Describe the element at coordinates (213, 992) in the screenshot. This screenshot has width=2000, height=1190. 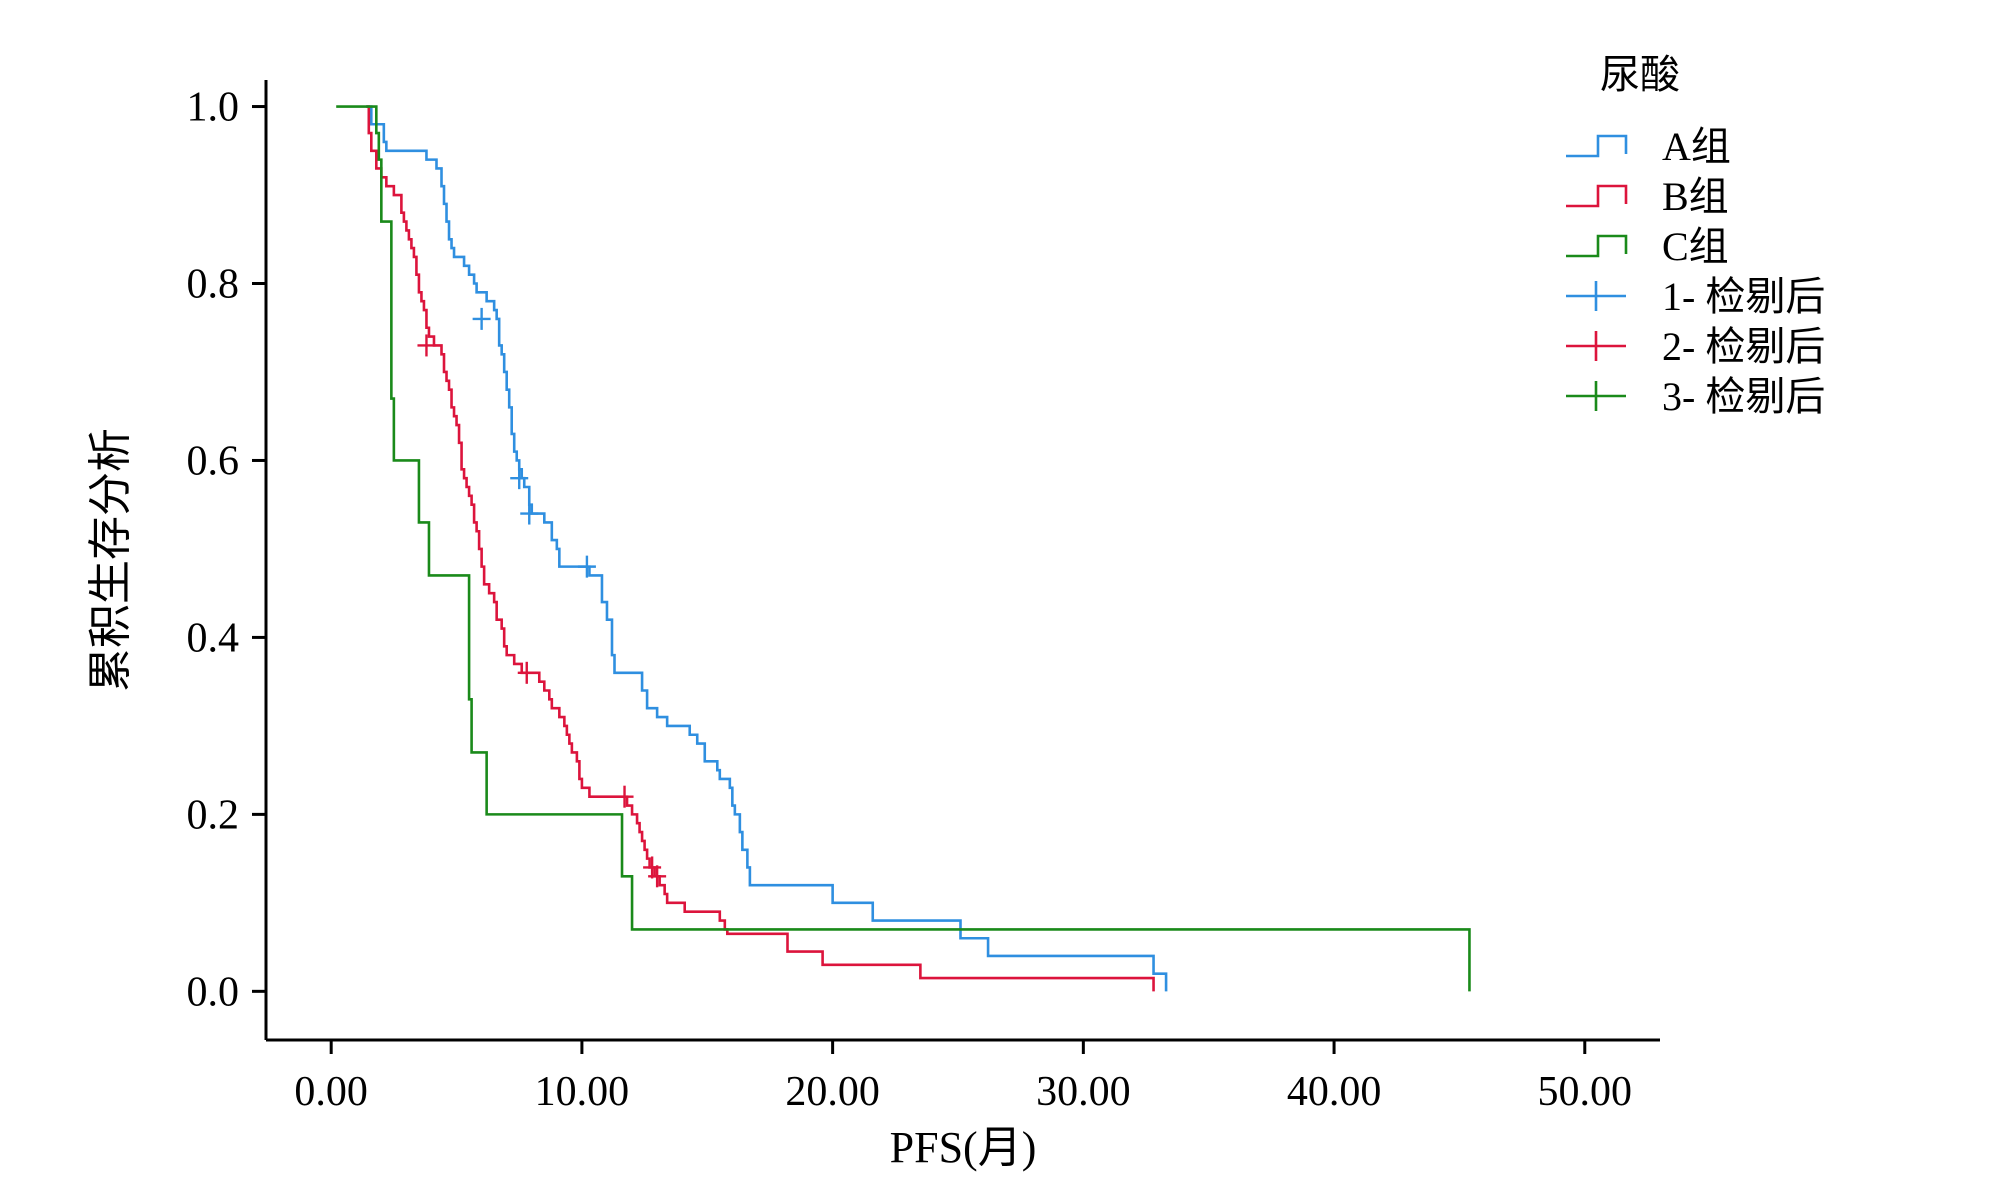
I see `y-tick-label: 0.0` at that location.